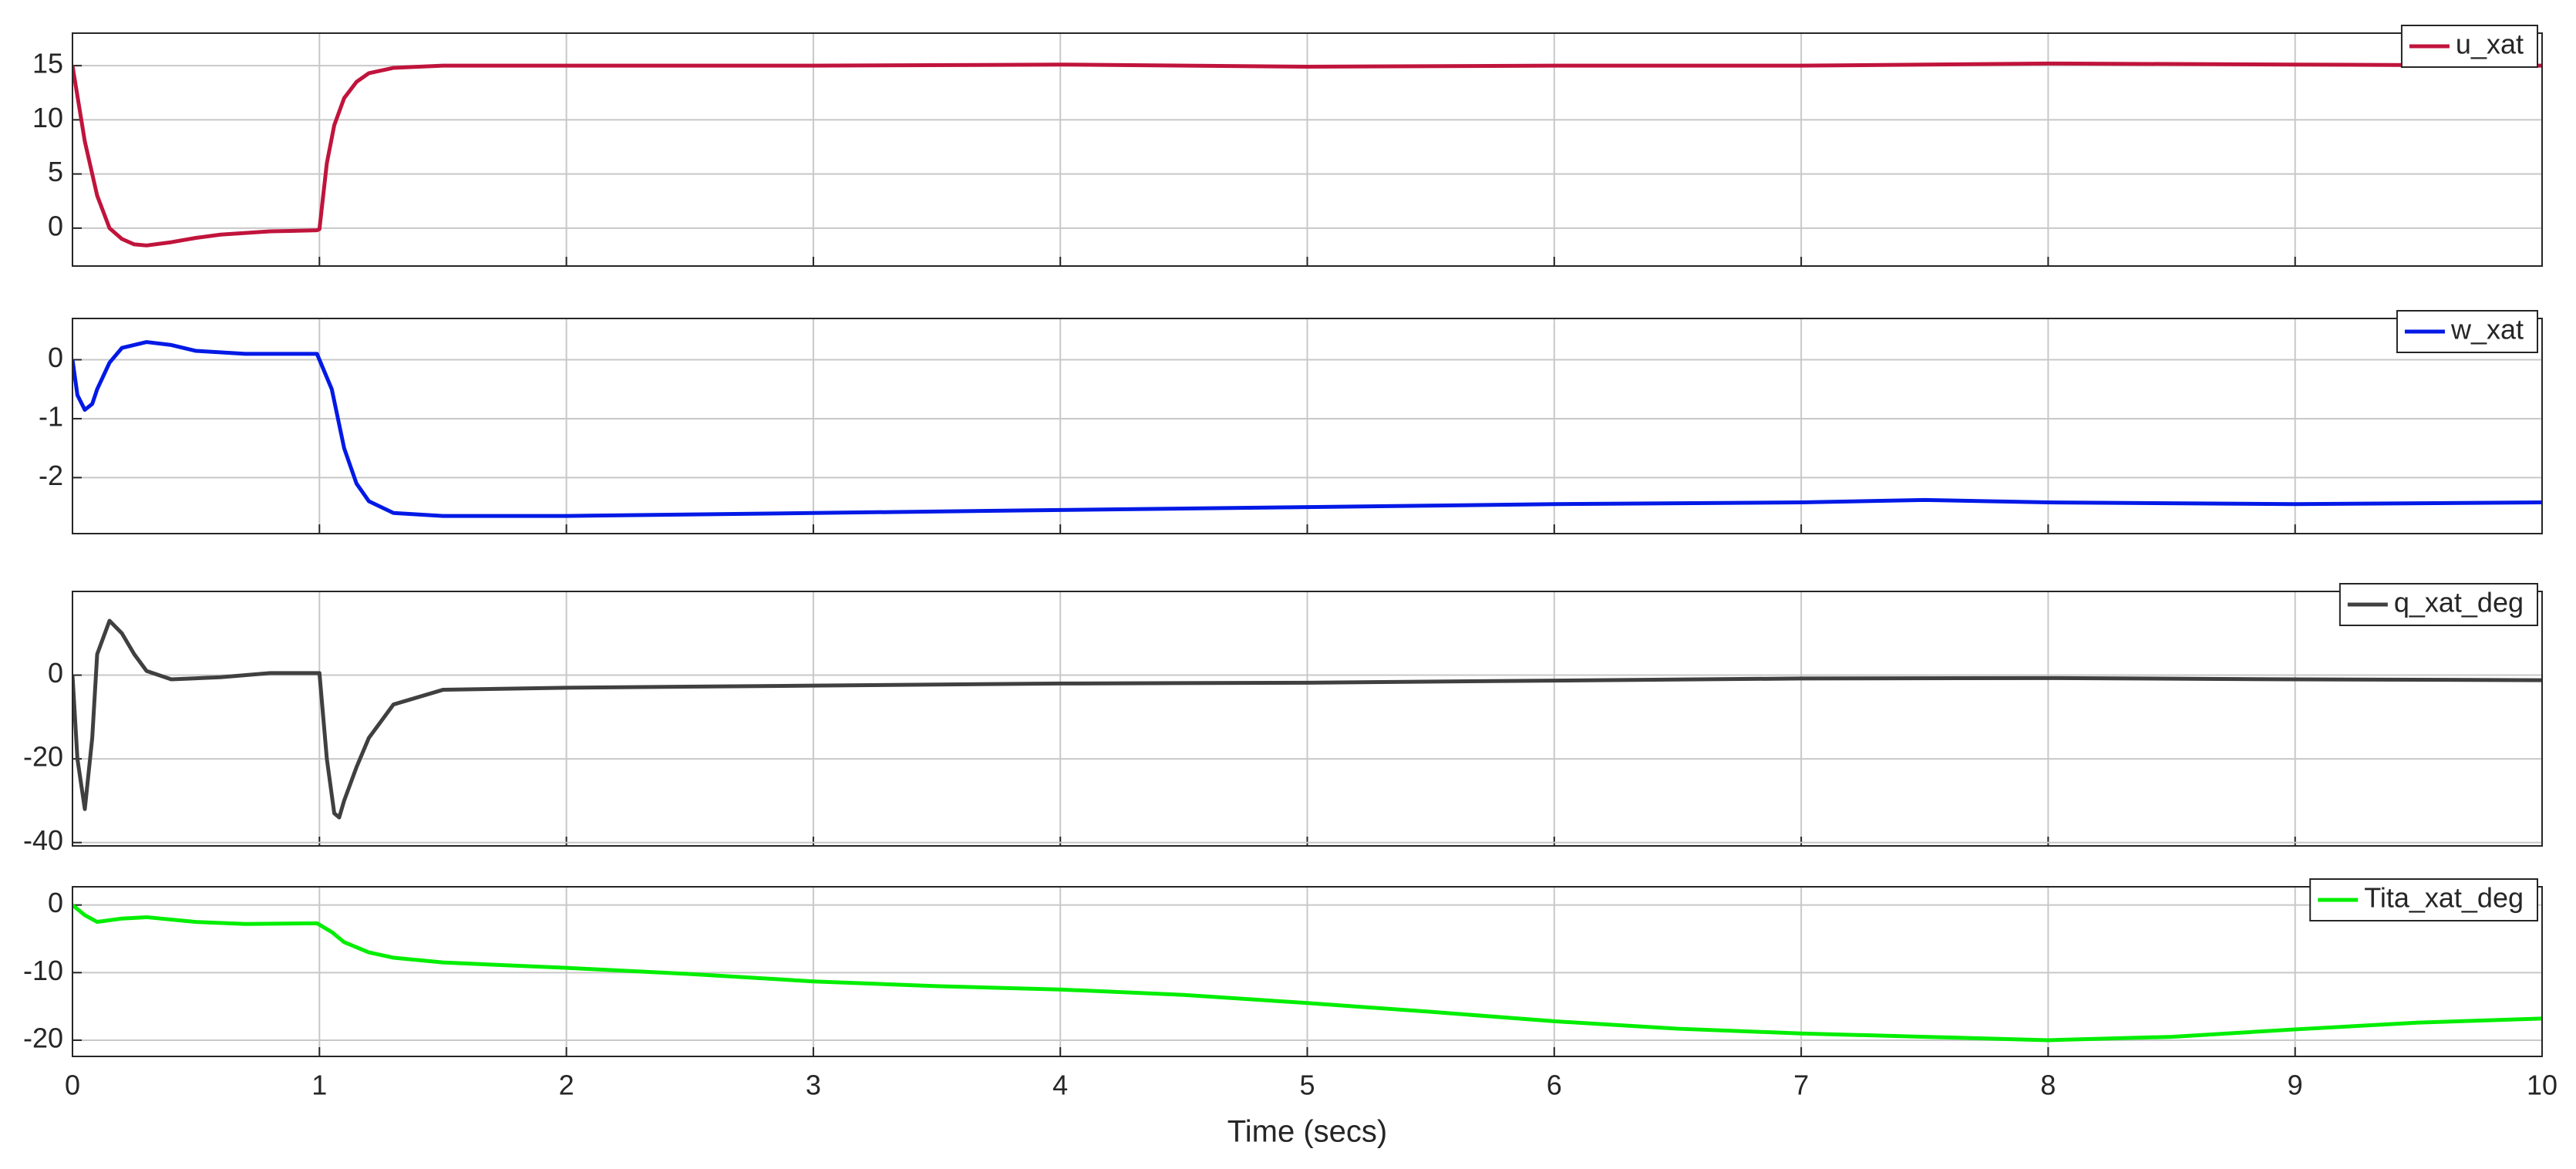 The width and height of the screenshot is (2576, 1169). What do you see at coordinates (2542, 1085) in the screenshot?
I see `x-tick-label: 10` at bounding box center [2542, 1085].